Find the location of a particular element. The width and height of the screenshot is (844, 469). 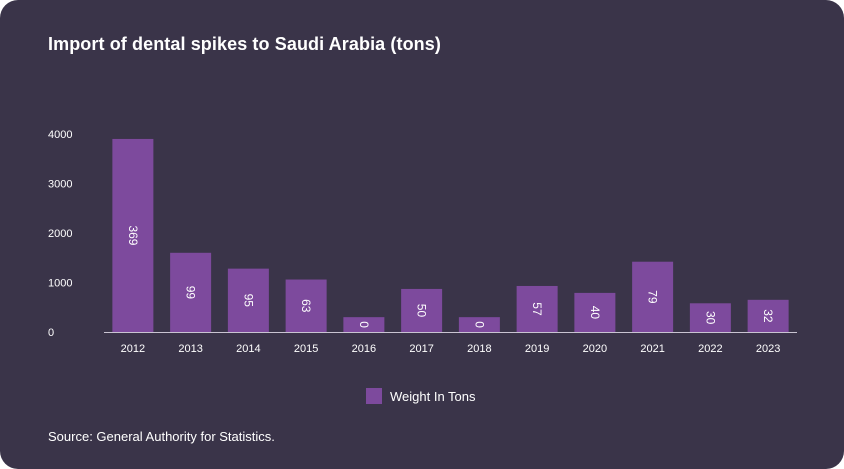

y-tick-label: 2000 is located at coordinates (60, 234).